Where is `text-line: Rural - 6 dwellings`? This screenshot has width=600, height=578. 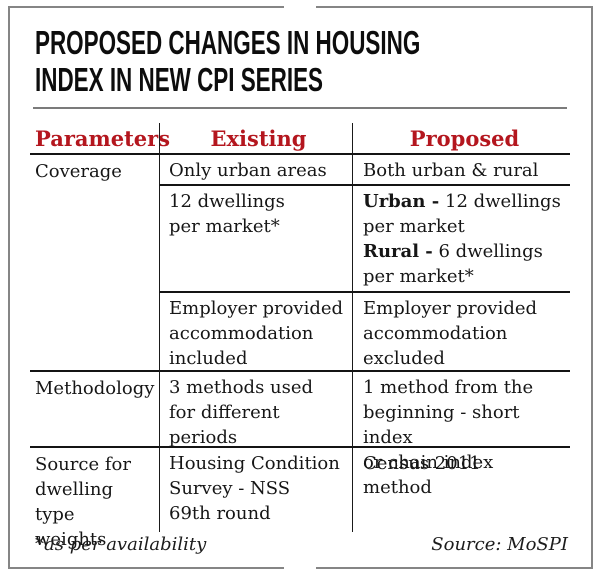 text-line: Rural - 6 dwellings is located at coordinates (464, 251).